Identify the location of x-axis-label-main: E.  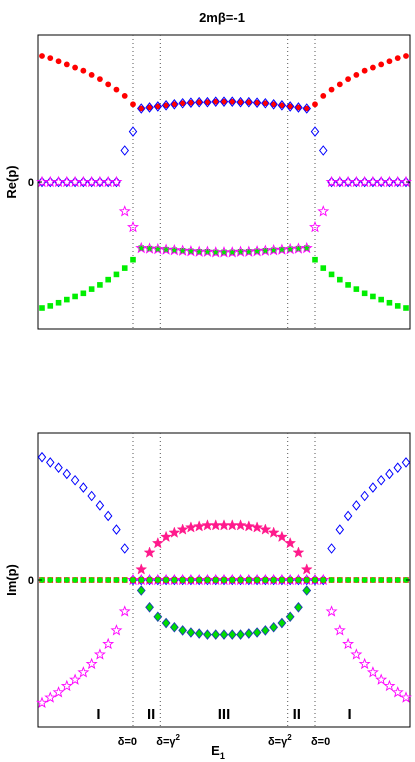
(215, 750).